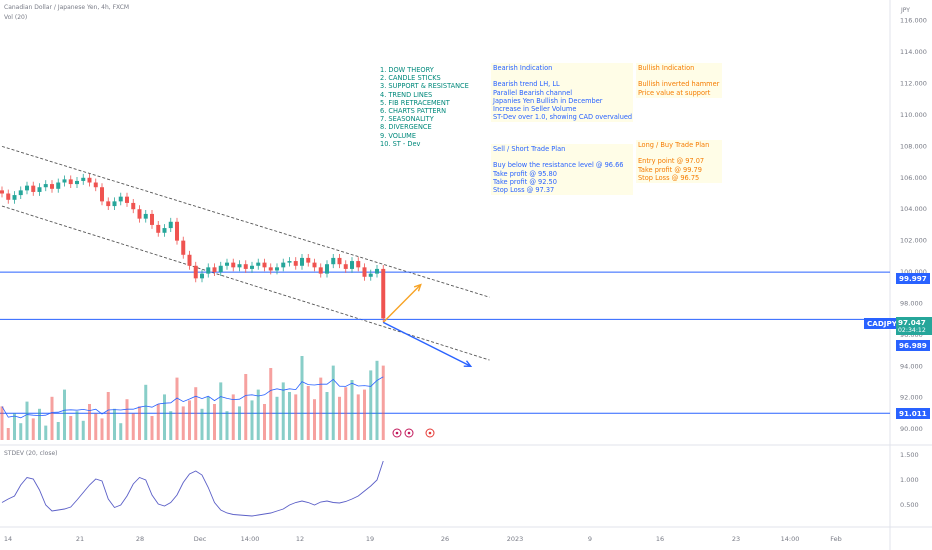  Describe the element at coordinates (909, 455) in the screenshot. I see `indicator-axis-tick: 1.500` at that location.